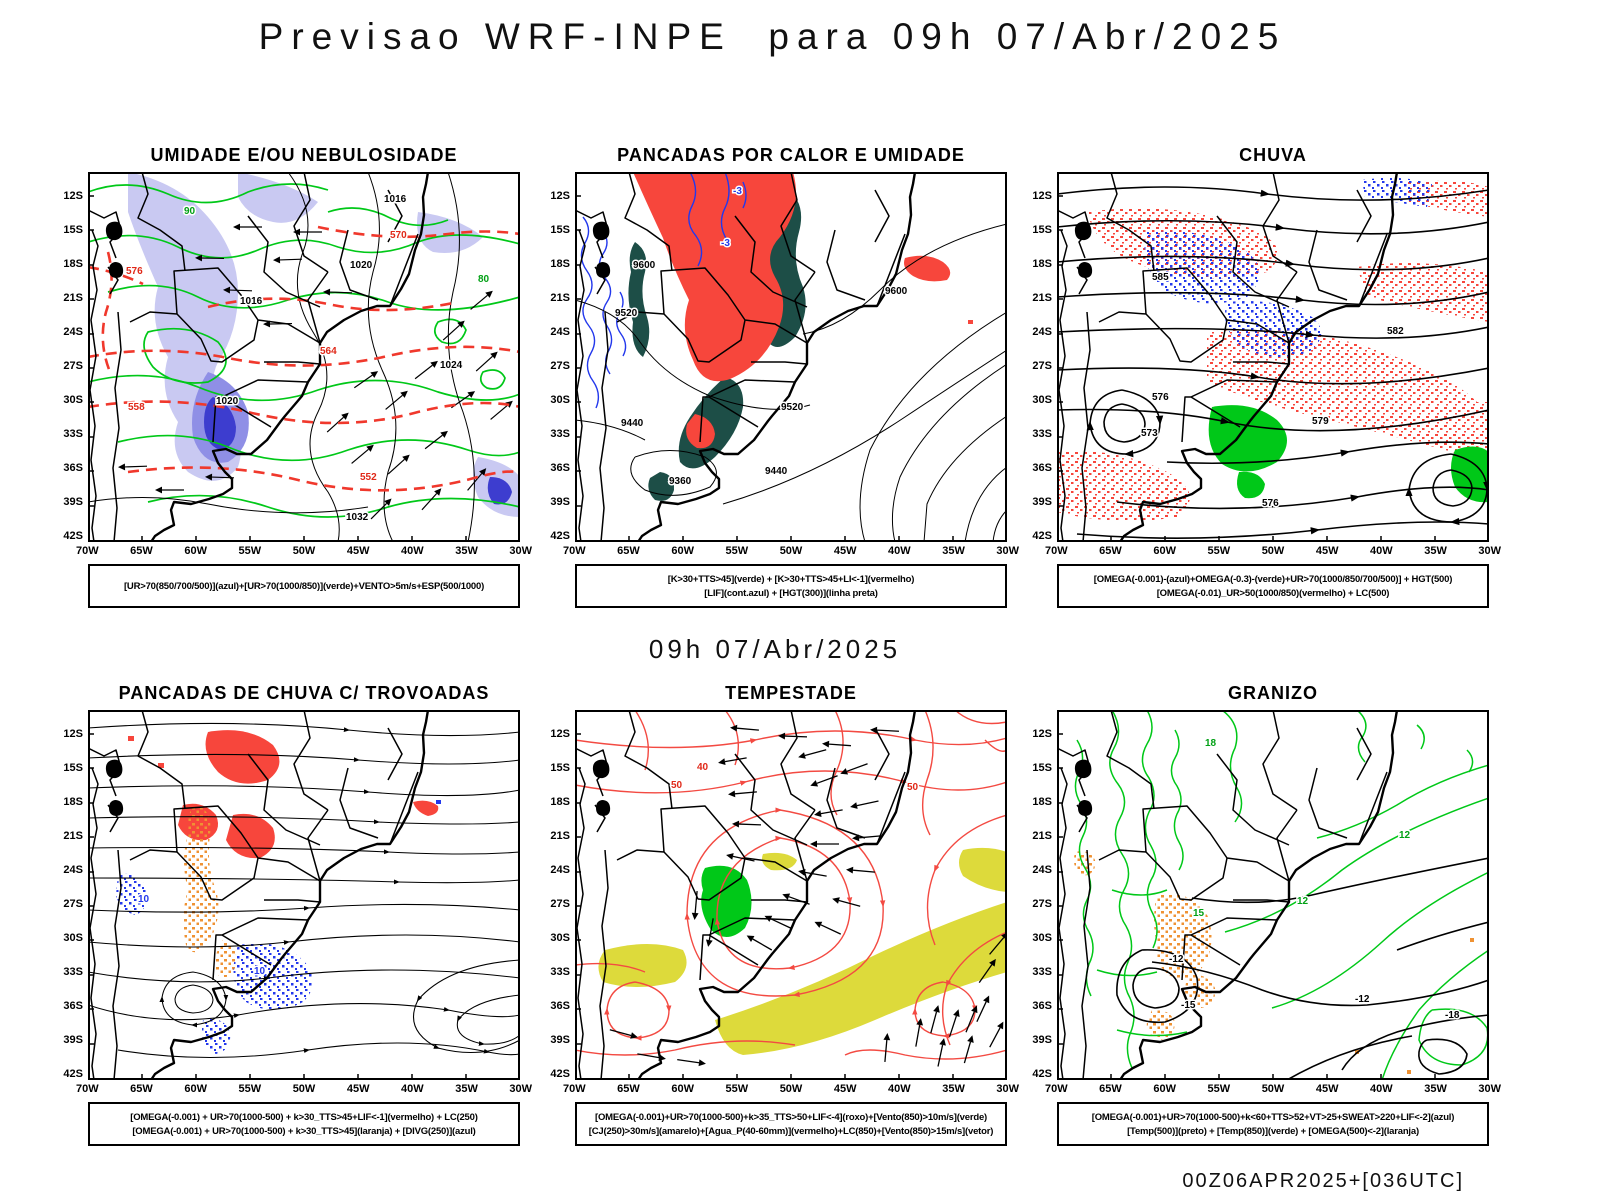  I want to click on contour-labels: 40 50 50, so click(795, 778).